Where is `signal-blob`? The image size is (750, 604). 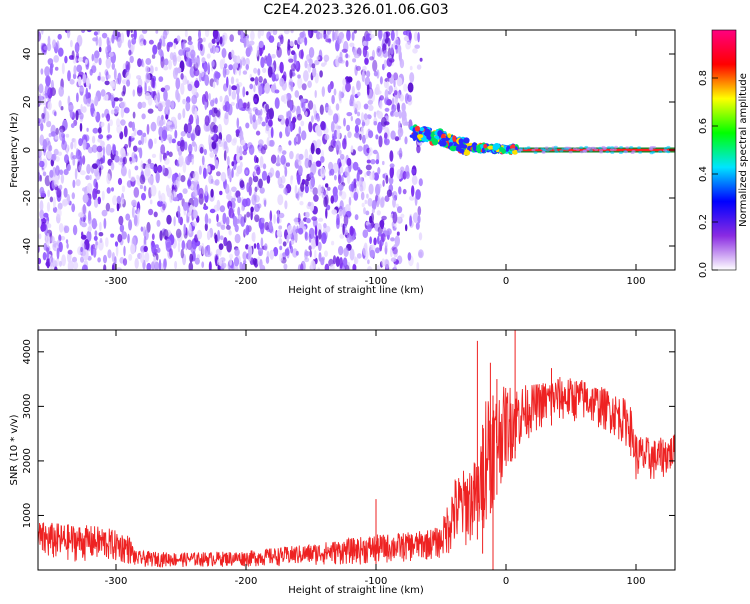 signal-blob is located at coordinates (485, 146).